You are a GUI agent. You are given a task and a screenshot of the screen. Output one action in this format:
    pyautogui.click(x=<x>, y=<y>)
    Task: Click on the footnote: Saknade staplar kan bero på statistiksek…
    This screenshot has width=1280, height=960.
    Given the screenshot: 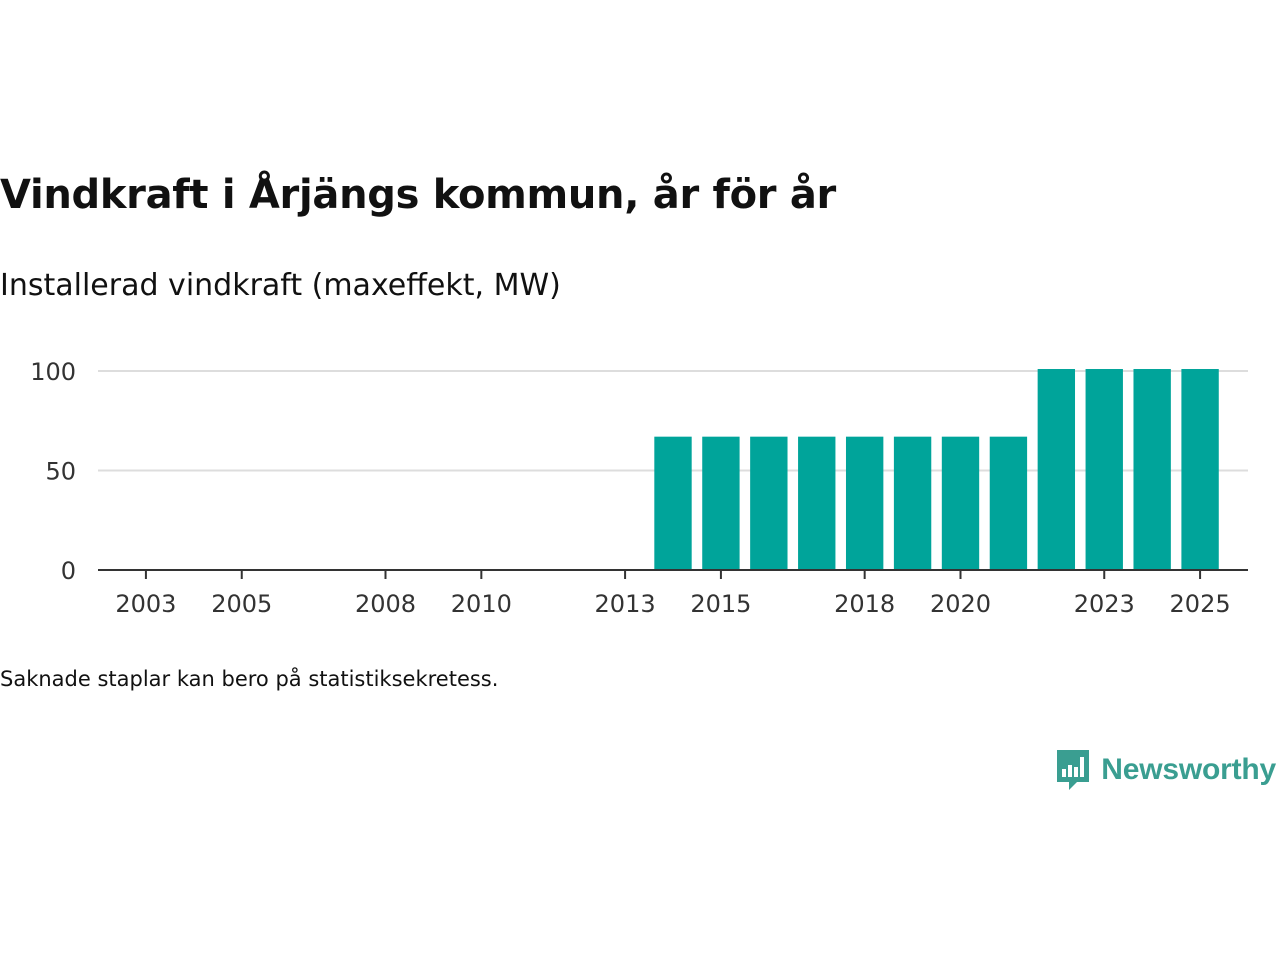 What is the action you would take?
    pyautogui.click(x=249, y=679)
    